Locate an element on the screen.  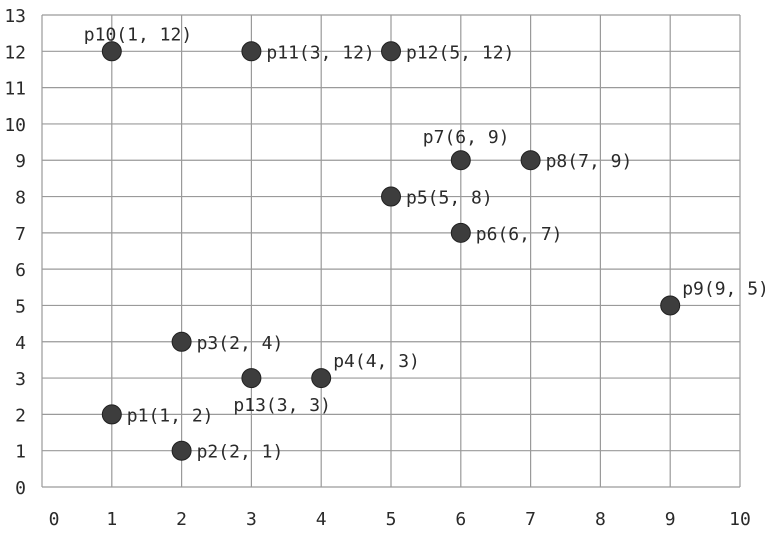
point-label: p7(6, 9) is located at coordinates (466, 137).